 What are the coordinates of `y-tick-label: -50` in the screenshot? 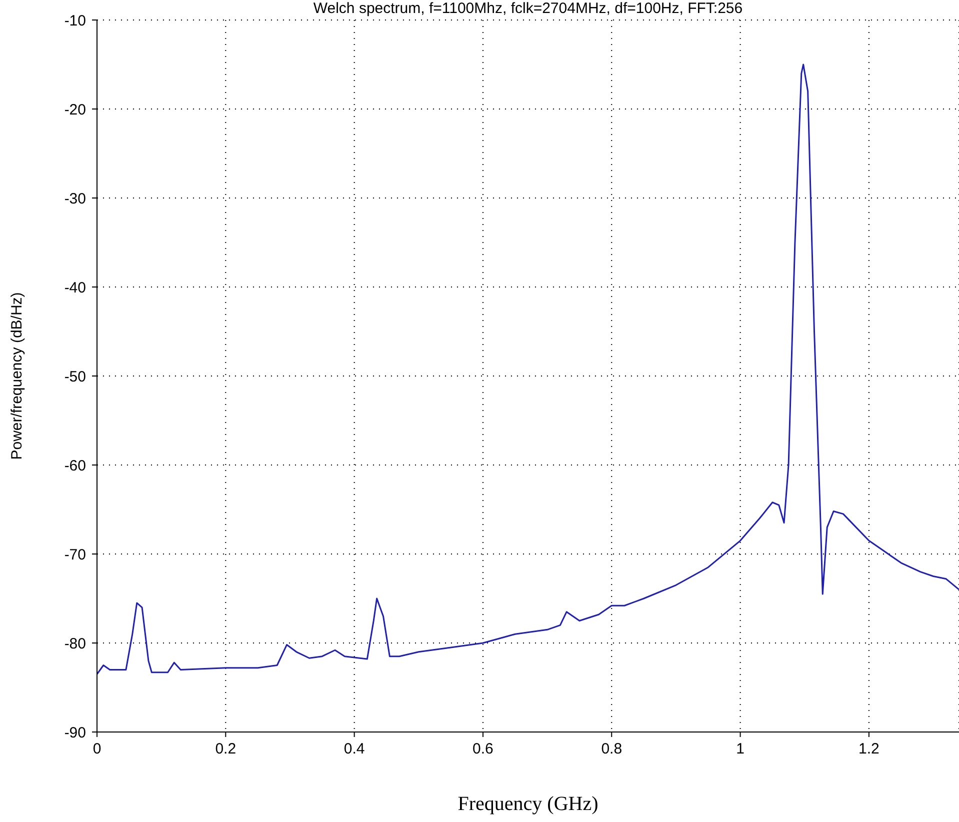 It's located at (75, 377).